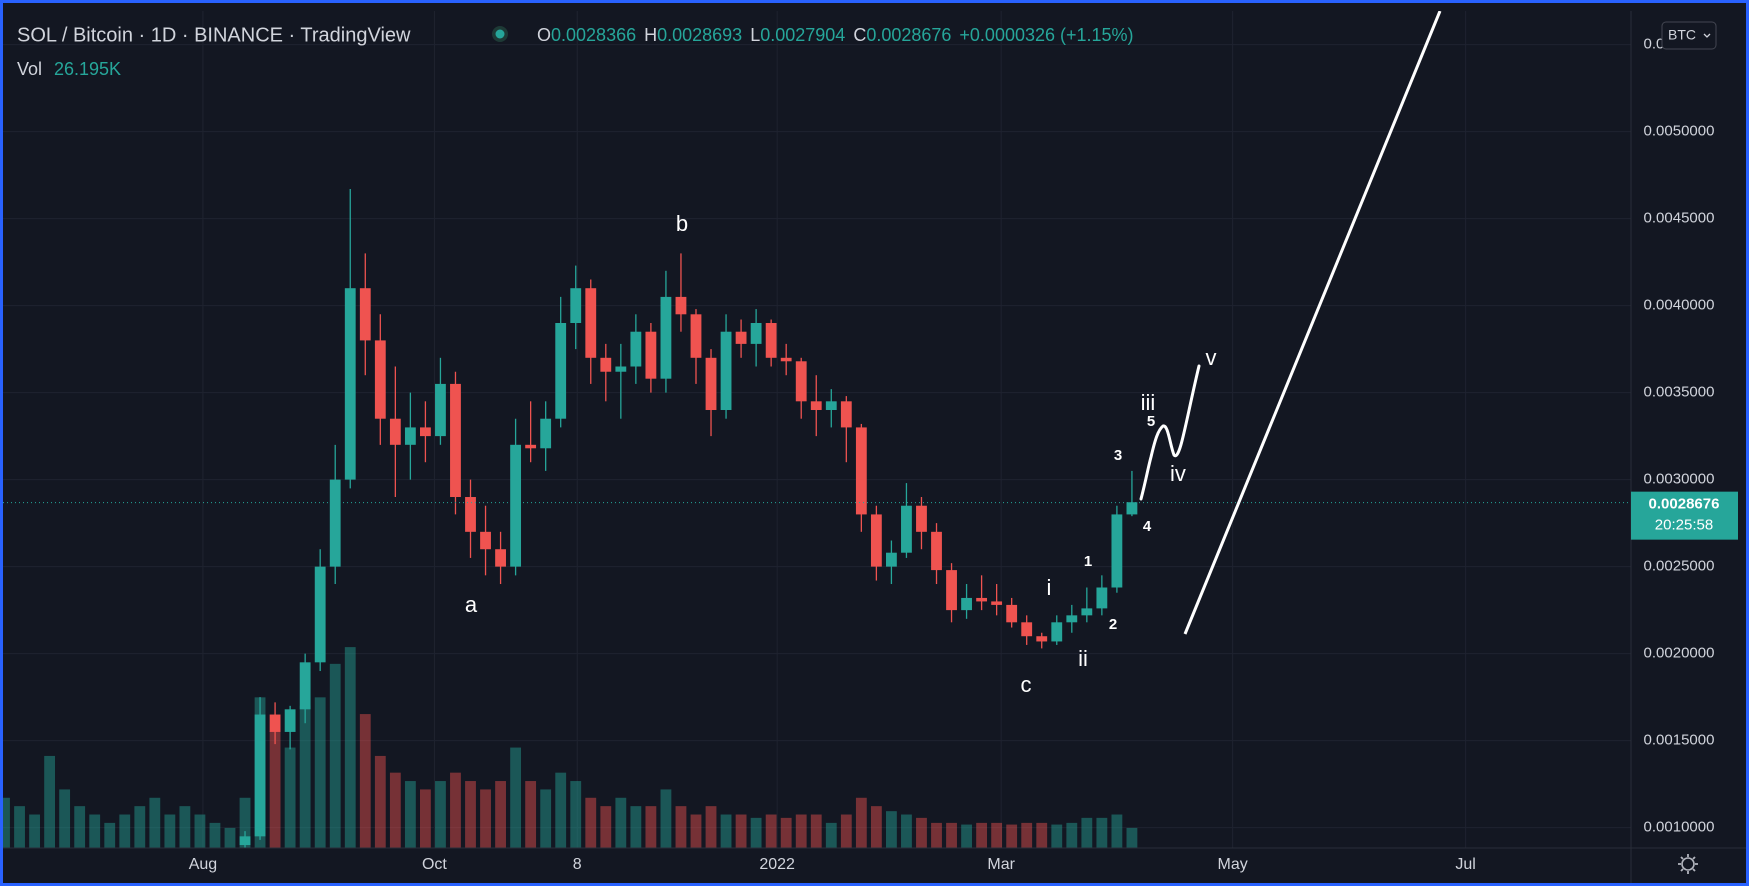  Describe the element at coordinates (544, 35) in the screenshot. I see `ohlc-key: O` at that location.